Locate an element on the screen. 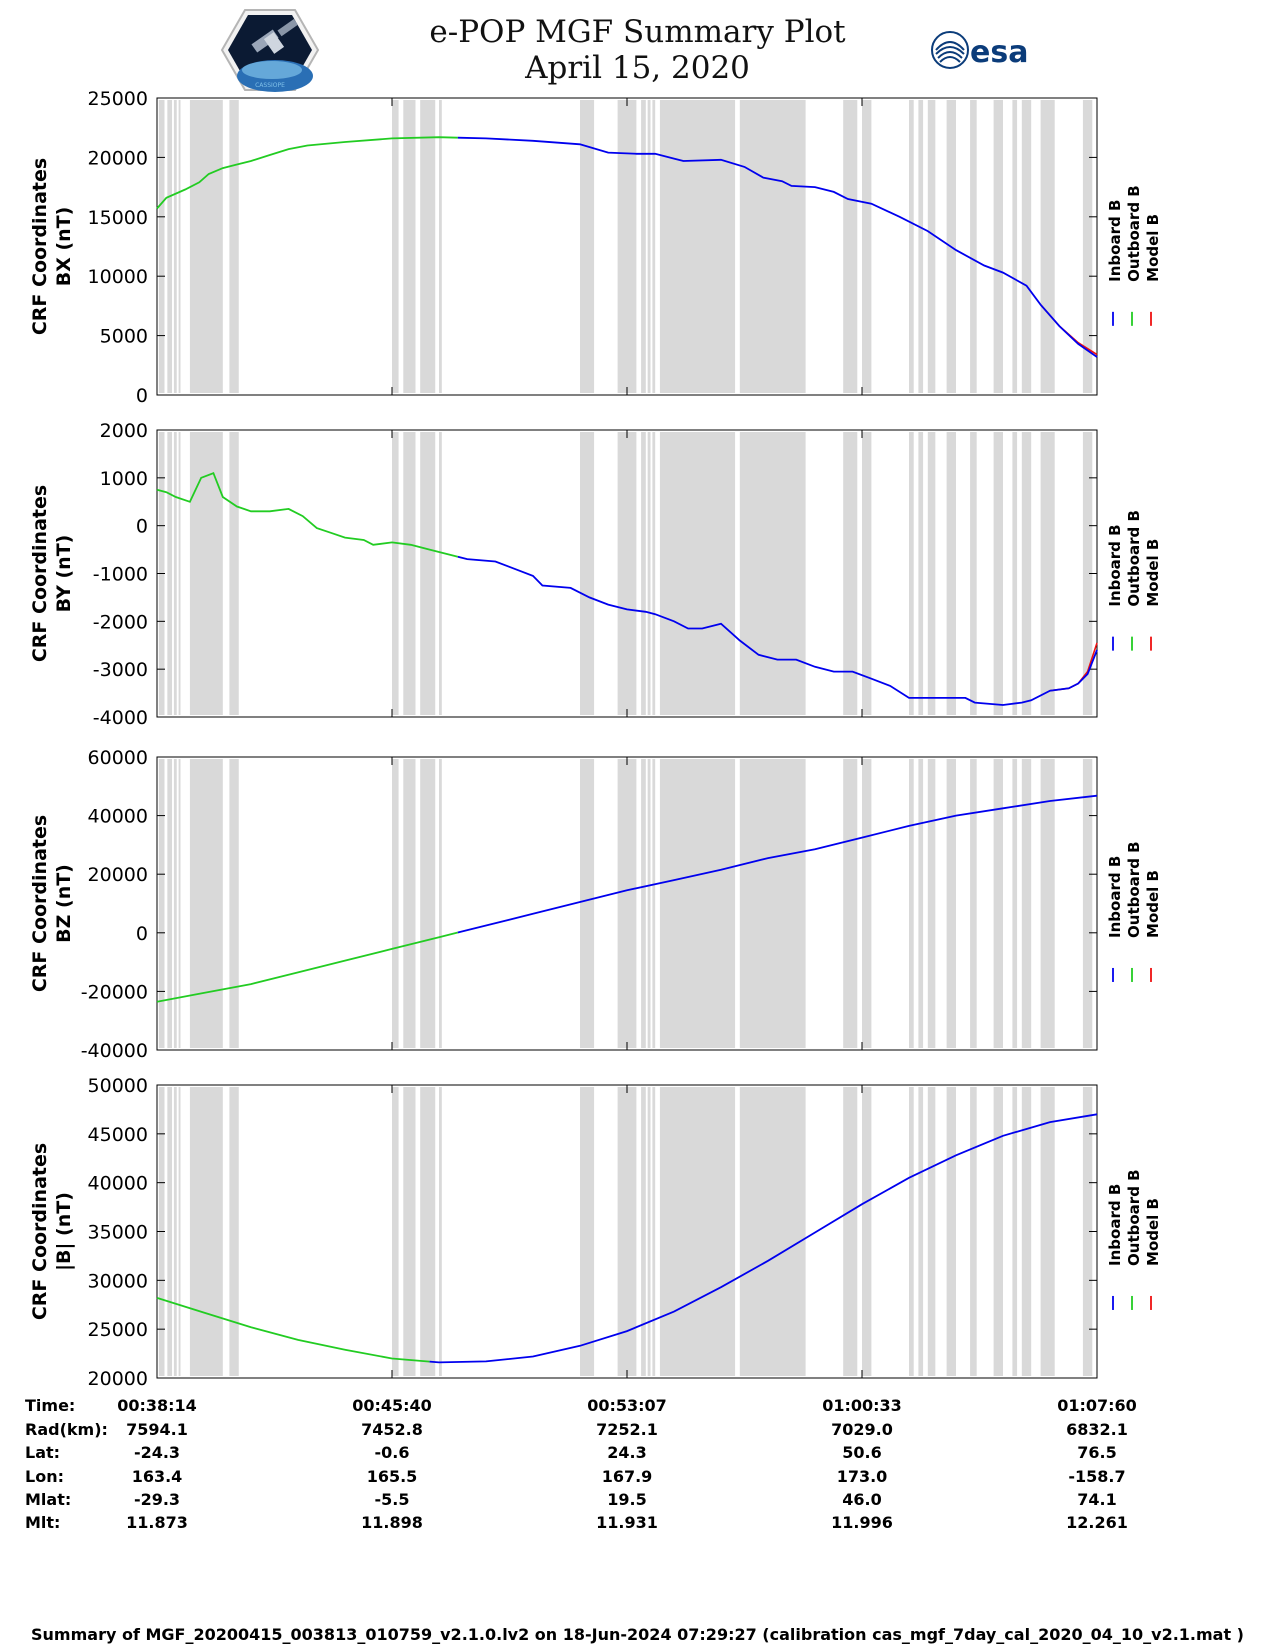 Image resolution: width=1275 pixels, height=1650 pixels. ephemeris-cell: 00:53:07 is located at coordinates (627, 1405).